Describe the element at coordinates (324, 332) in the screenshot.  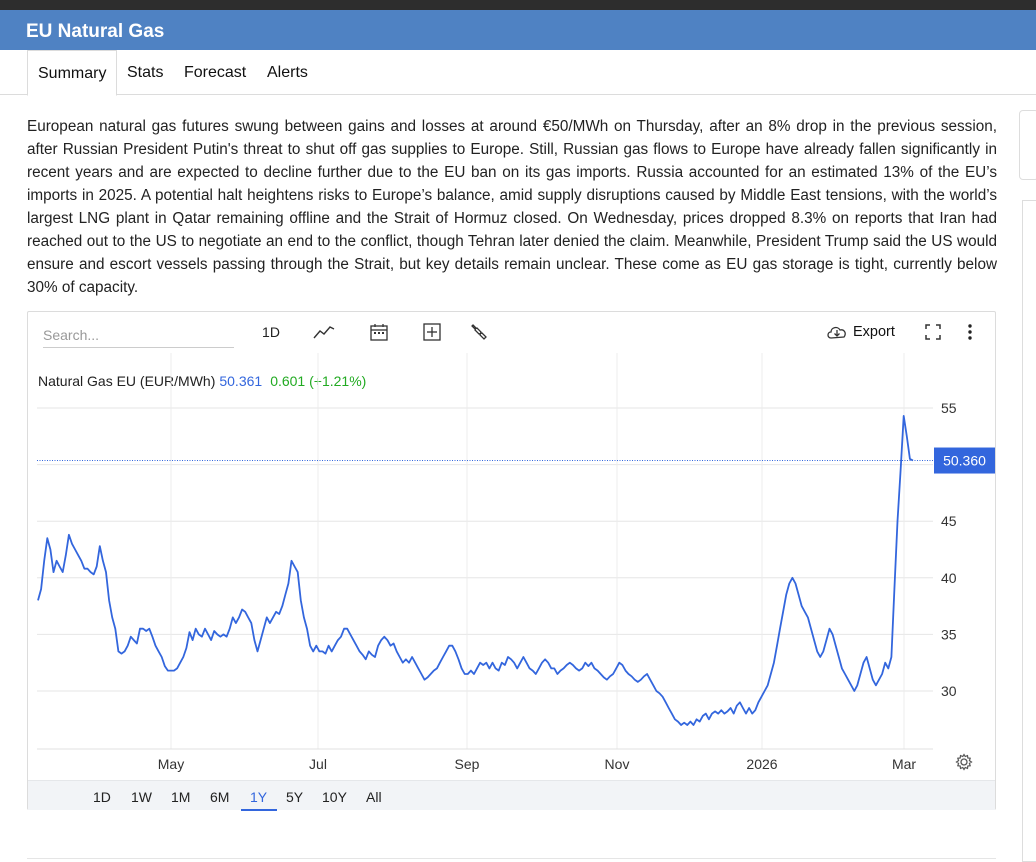
I see `line-chart-icon` at that location.